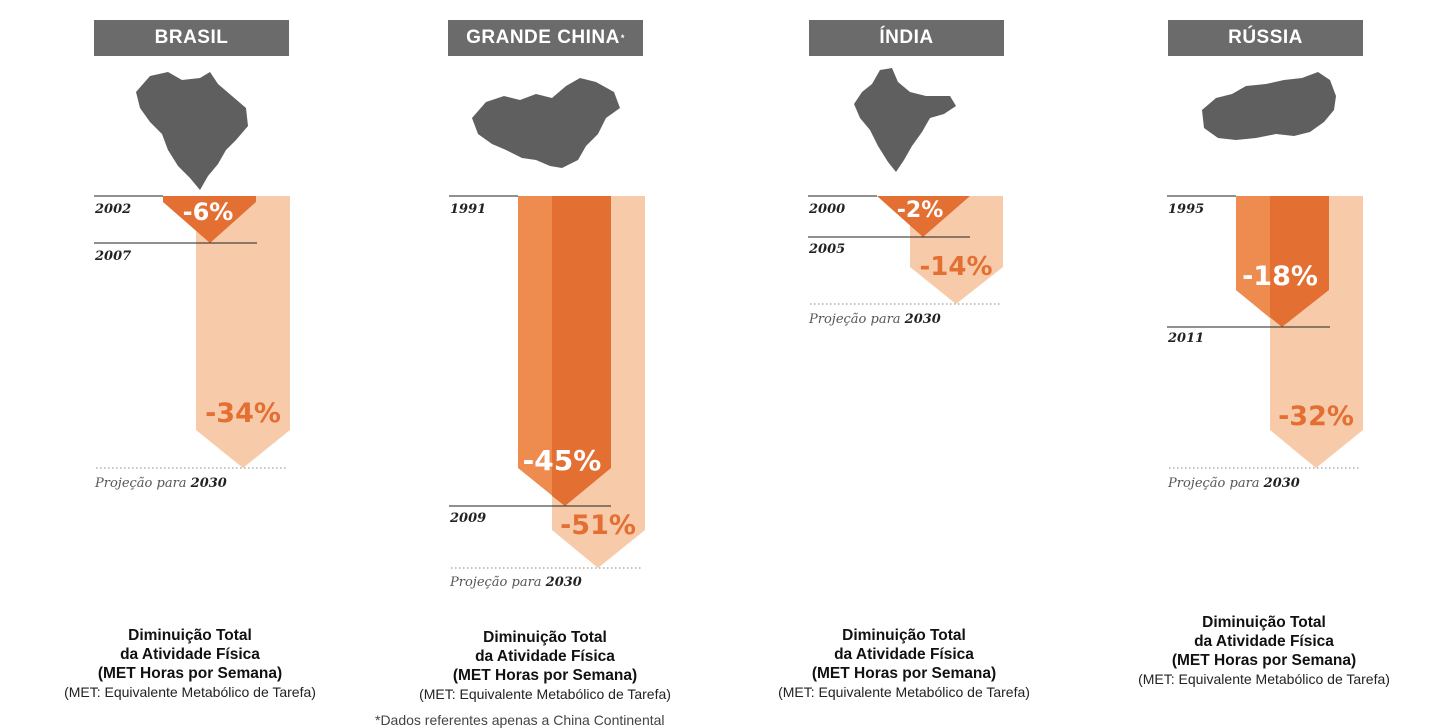  I want to click on brasil-projection-arrow, so click(243, 332).